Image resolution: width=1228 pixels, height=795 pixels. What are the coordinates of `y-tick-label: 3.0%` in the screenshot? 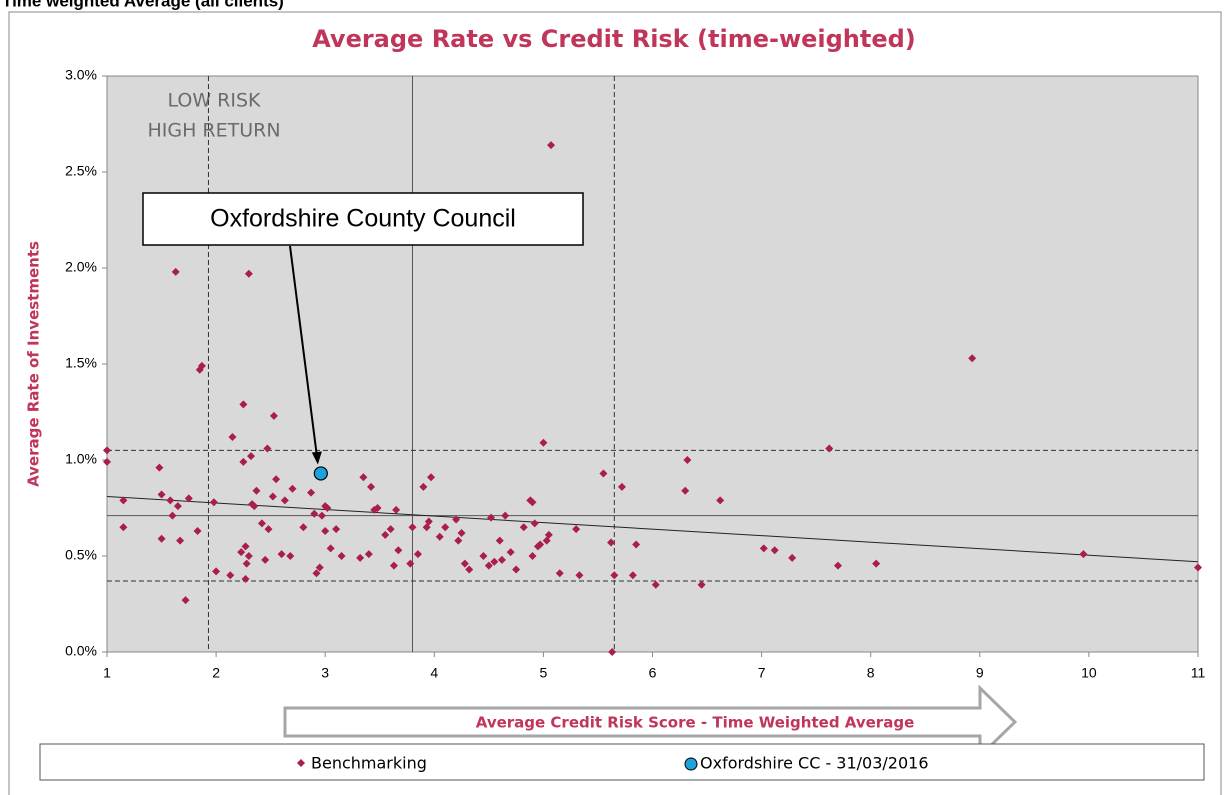 It's located at (81, 75).